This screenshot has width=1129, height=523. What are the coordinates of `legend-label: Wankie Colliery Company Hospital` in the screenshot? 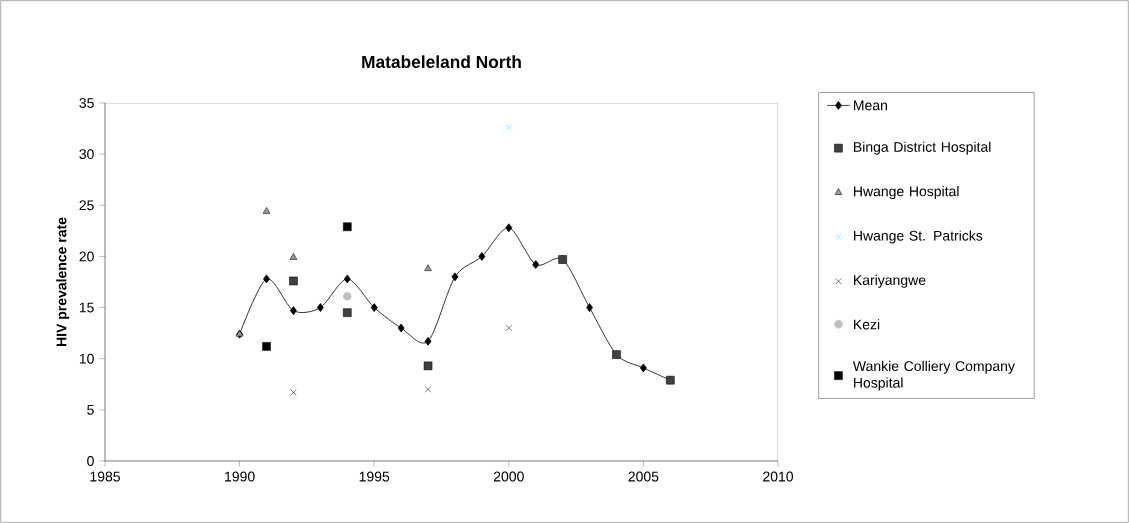 It's located at (933, 375).